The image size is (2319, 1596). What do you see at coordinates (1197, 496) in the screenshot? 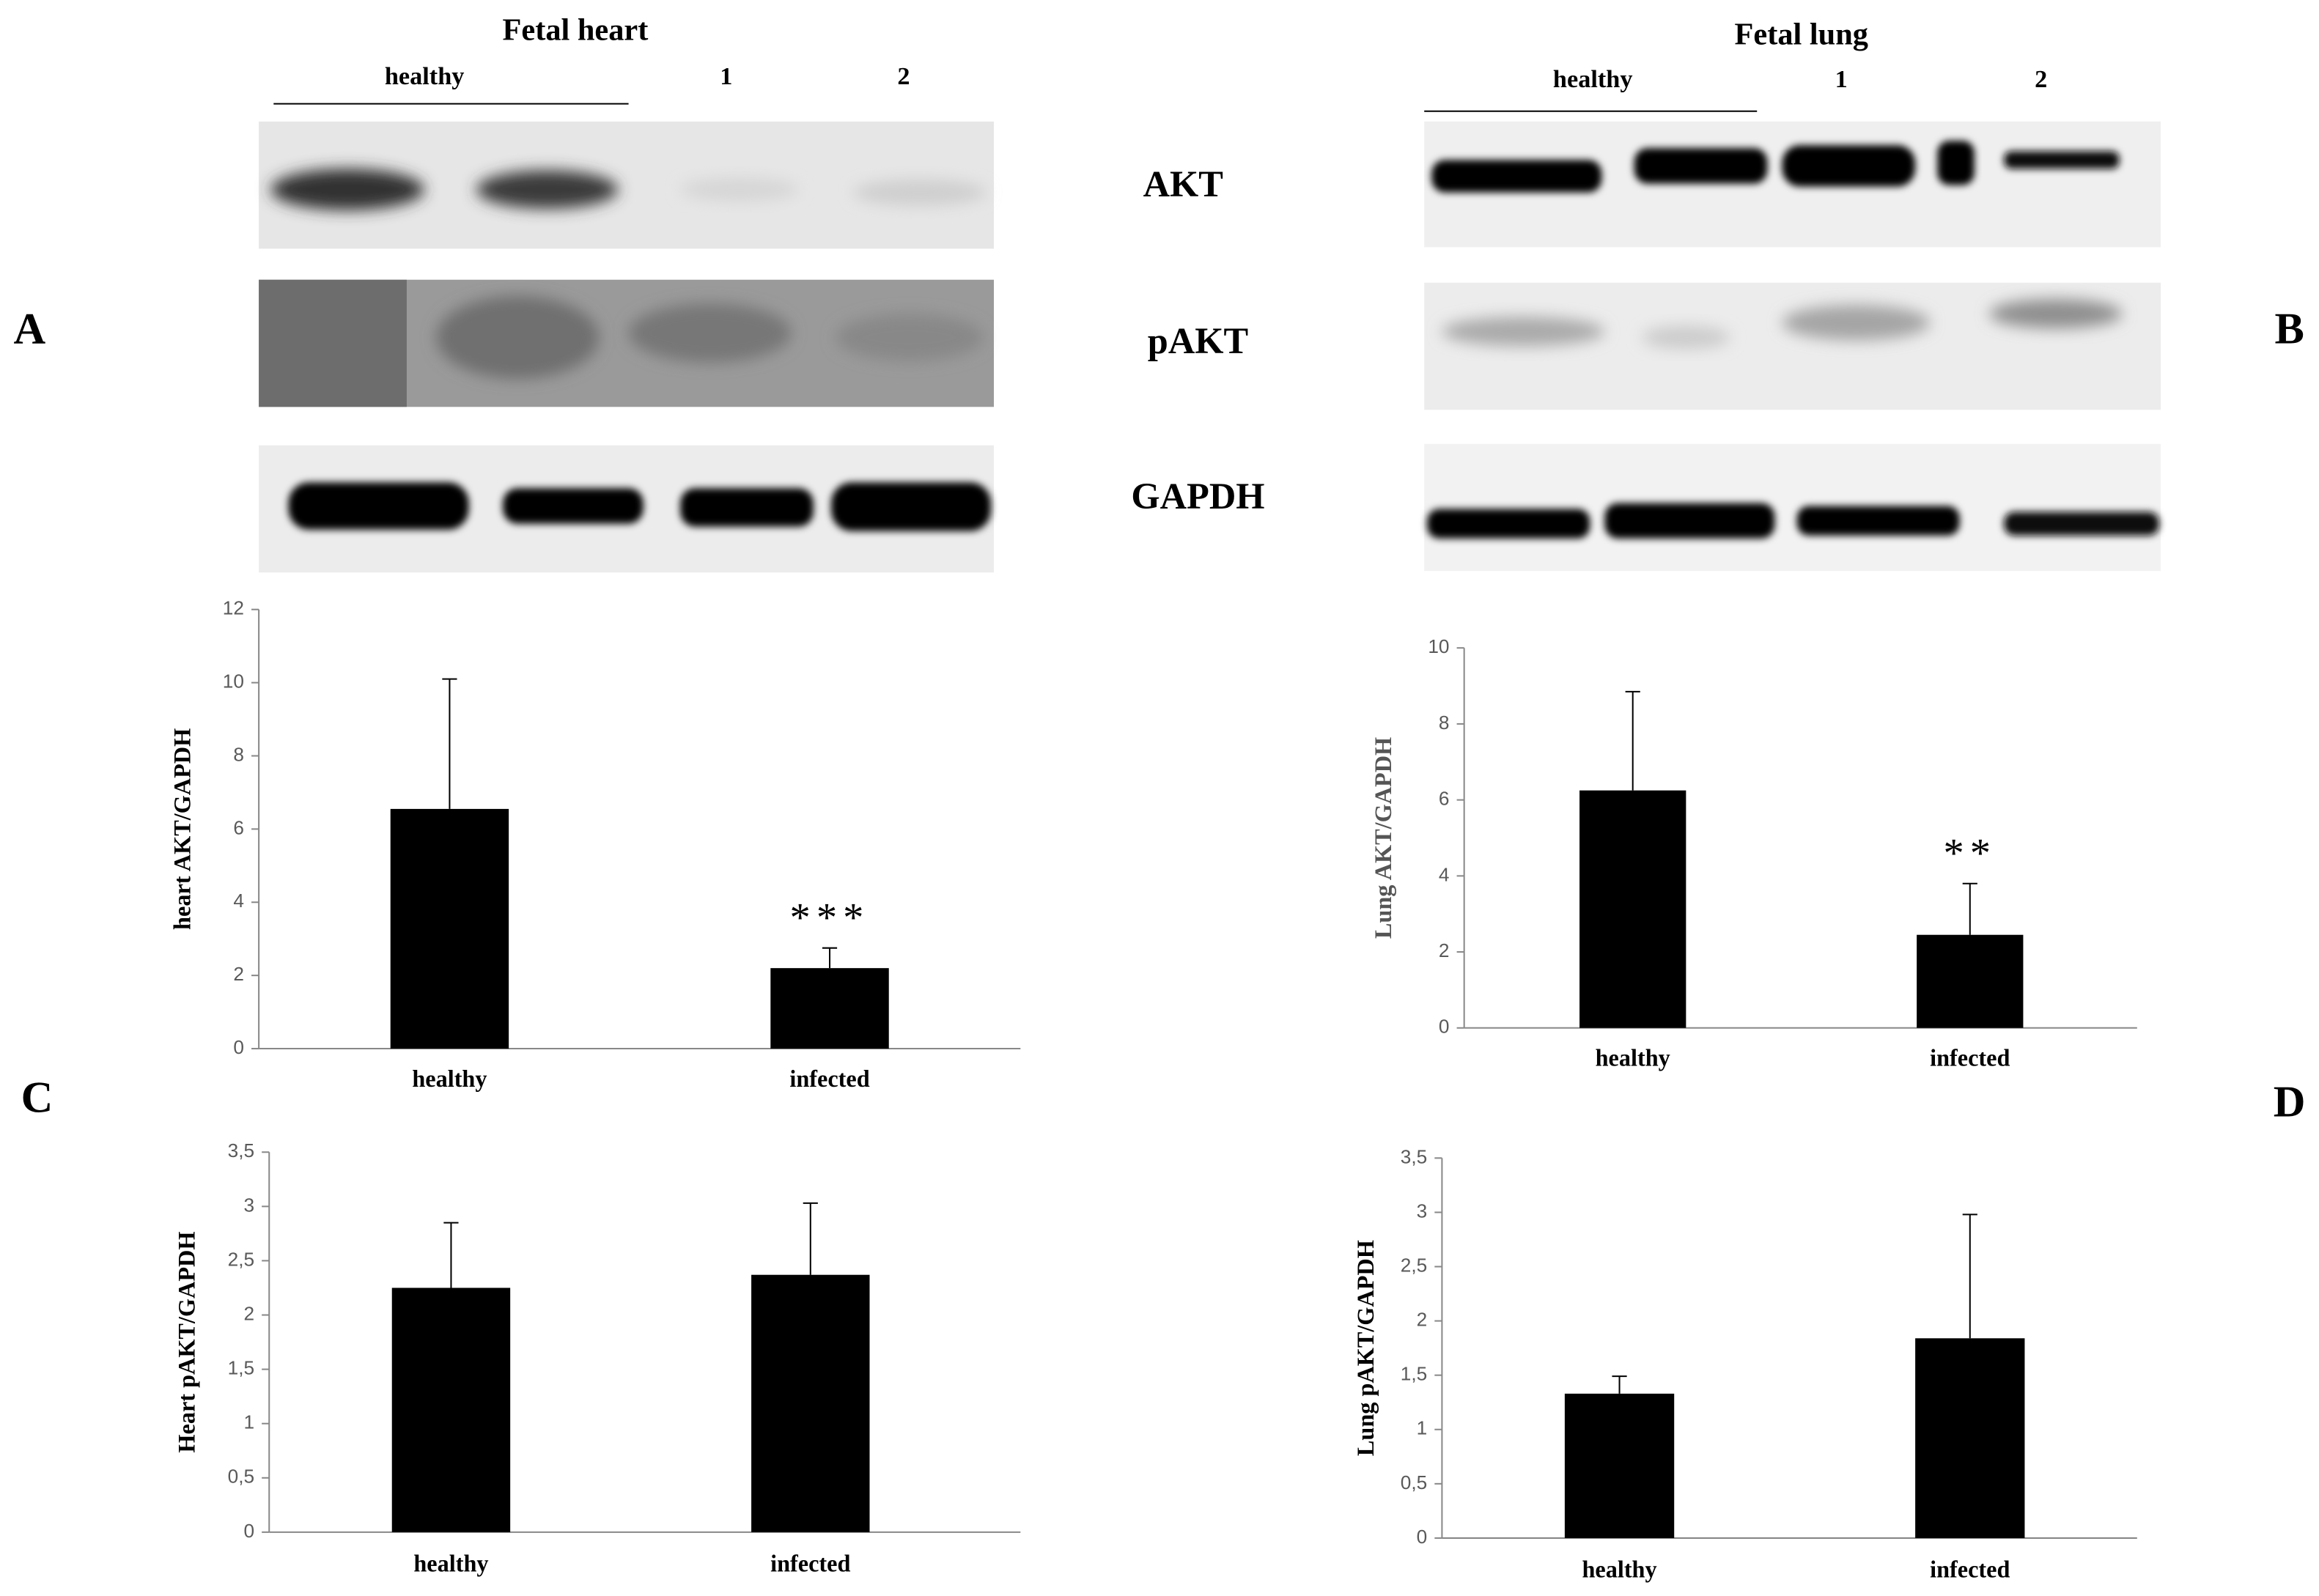
I see `blot-row-label: GAPDH` at bounding box center [1197, 496].